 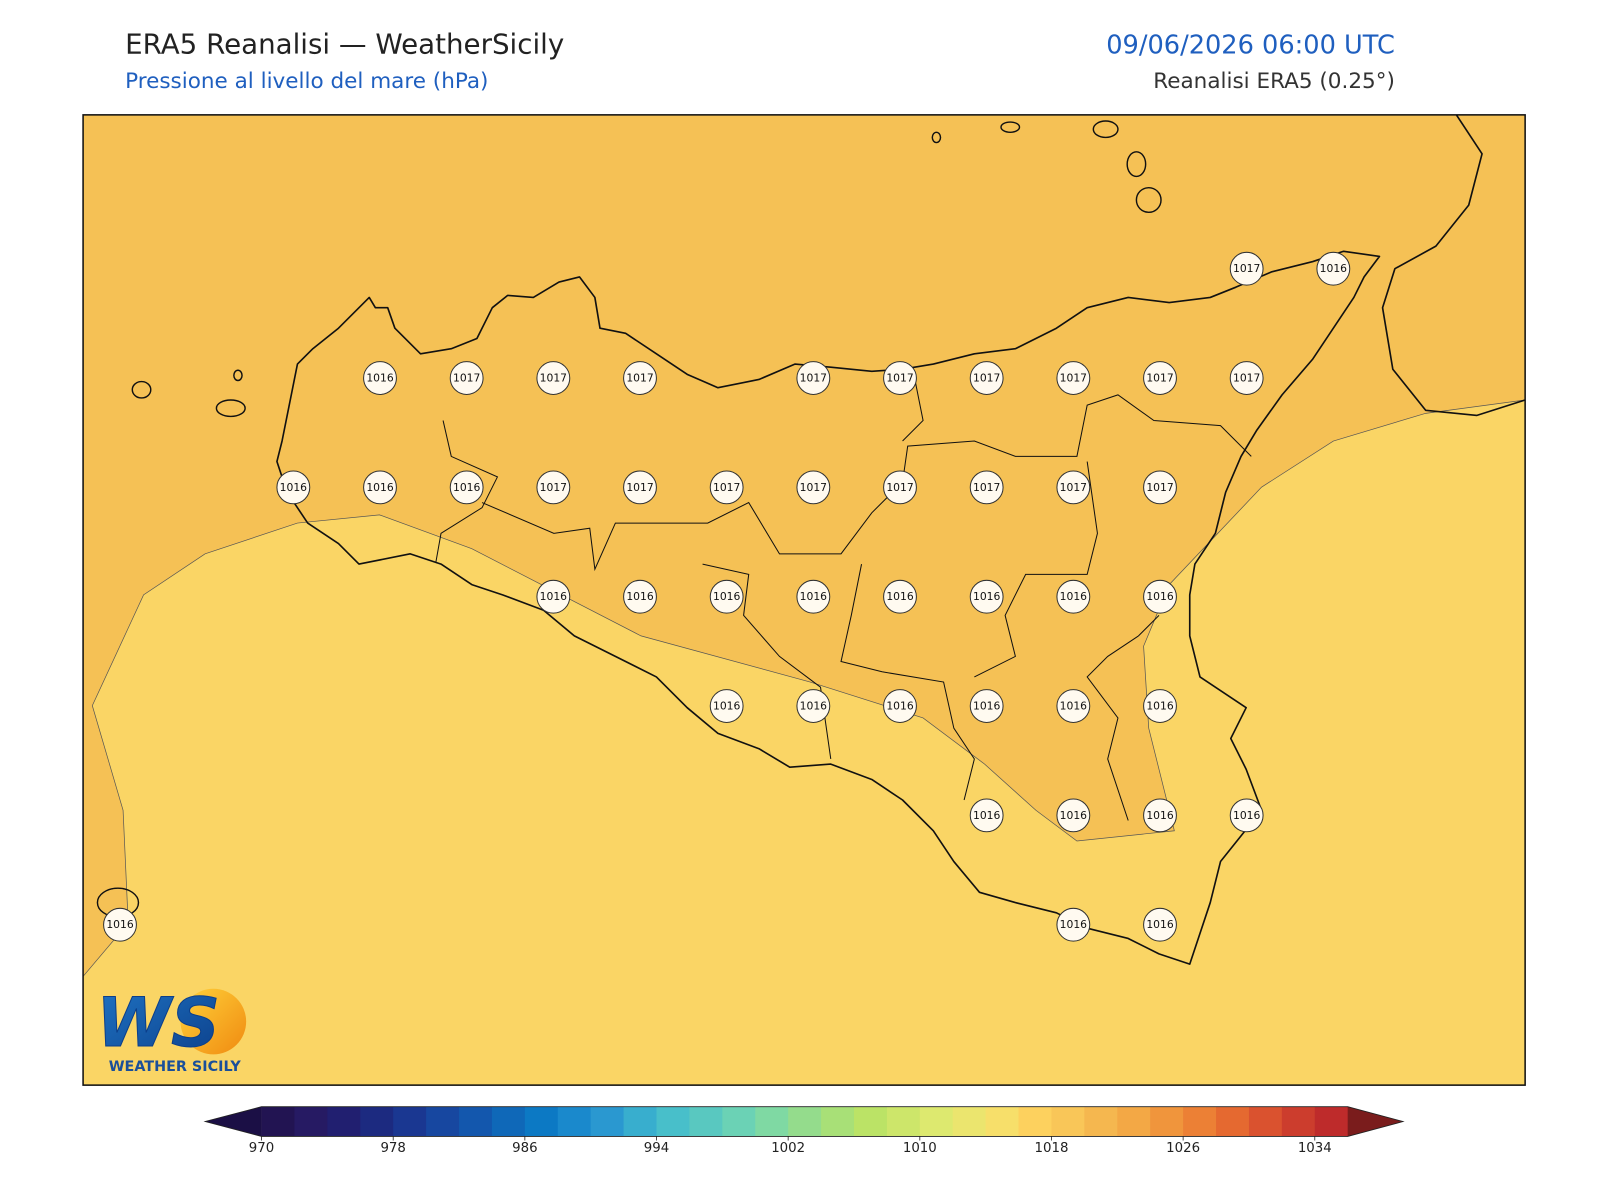 I want to click on colorbar-tick-label: 1010, so click(x=920, y=1148).